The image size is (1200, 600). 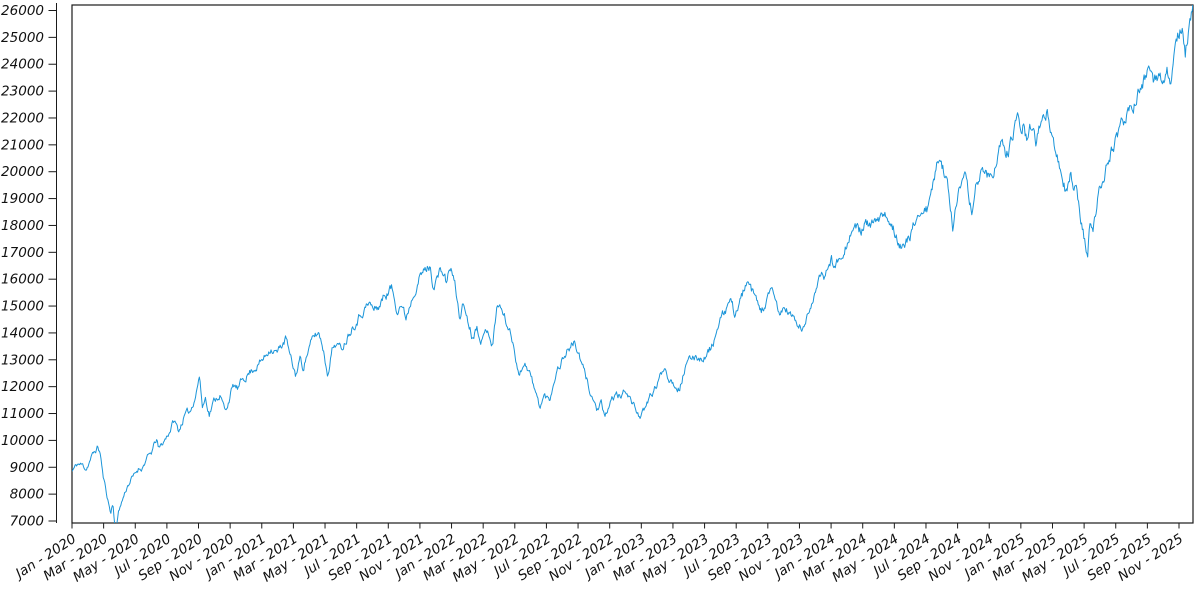 I want to click on y-tick-label: 14000, so click(x=22, y=333).